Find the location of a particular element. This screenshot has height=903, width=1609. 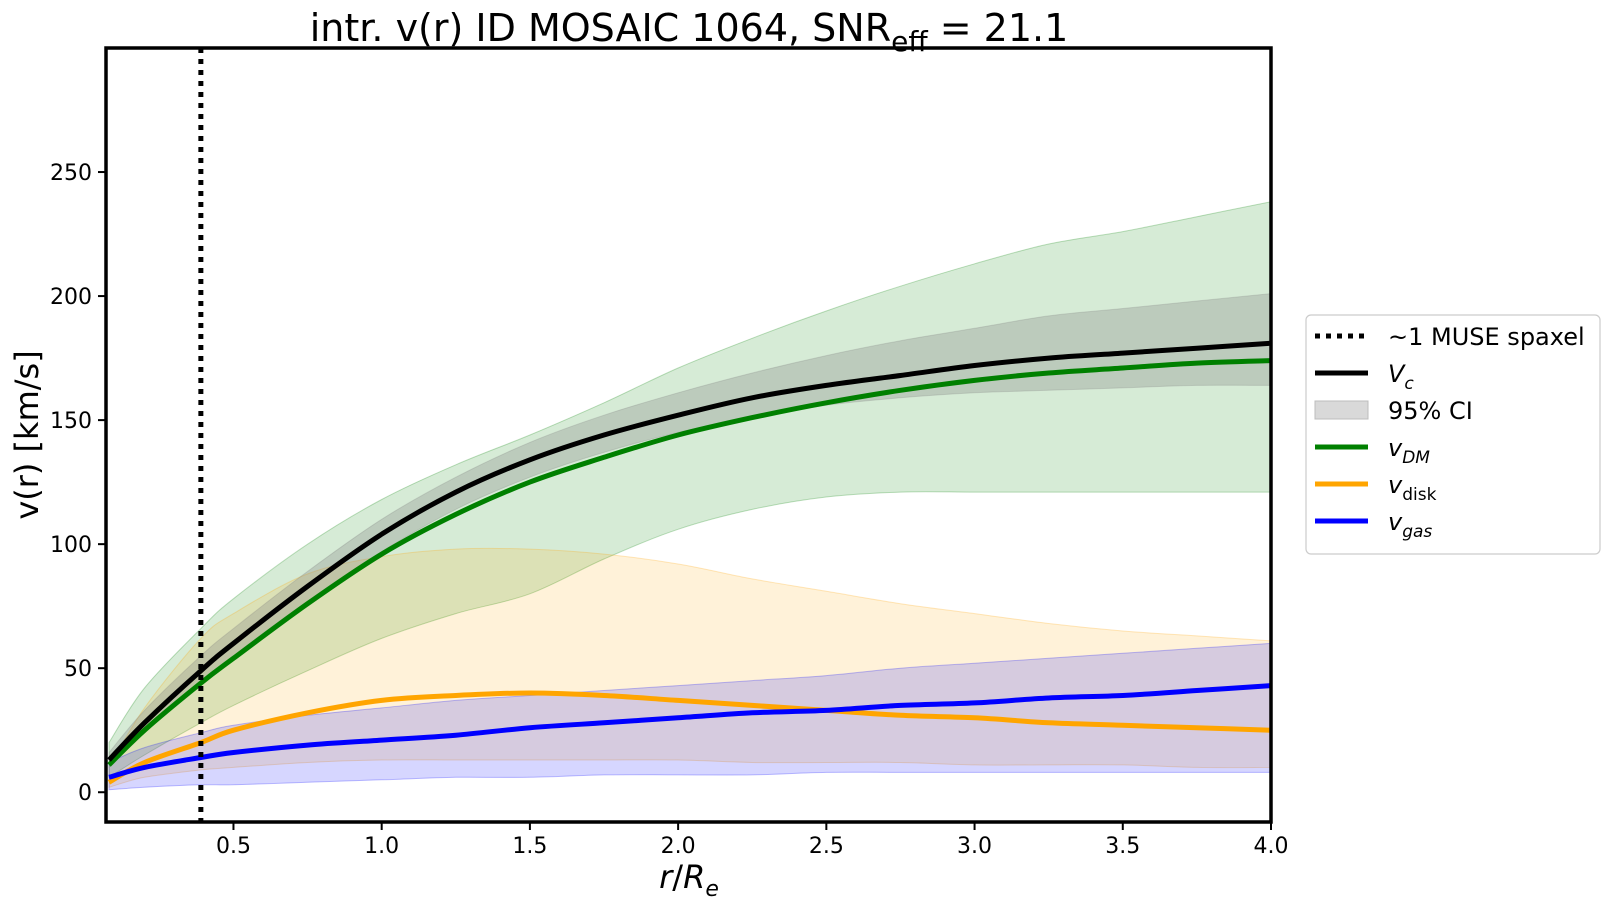

legend-label: ~1 MUSE spaxel is located at coordinates (1486, 337).